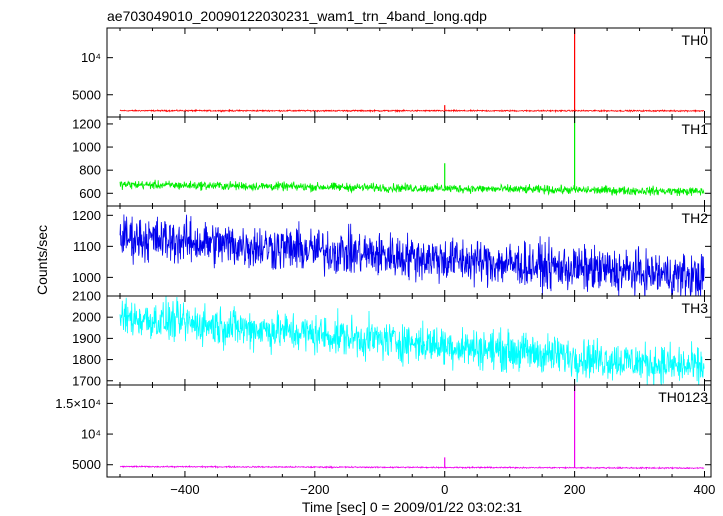 The width and height of the screenshot is (723, 516). Describe the element at coordinates (90, 170) in the screenshot. I see `y-tick-label: 800` at that location.